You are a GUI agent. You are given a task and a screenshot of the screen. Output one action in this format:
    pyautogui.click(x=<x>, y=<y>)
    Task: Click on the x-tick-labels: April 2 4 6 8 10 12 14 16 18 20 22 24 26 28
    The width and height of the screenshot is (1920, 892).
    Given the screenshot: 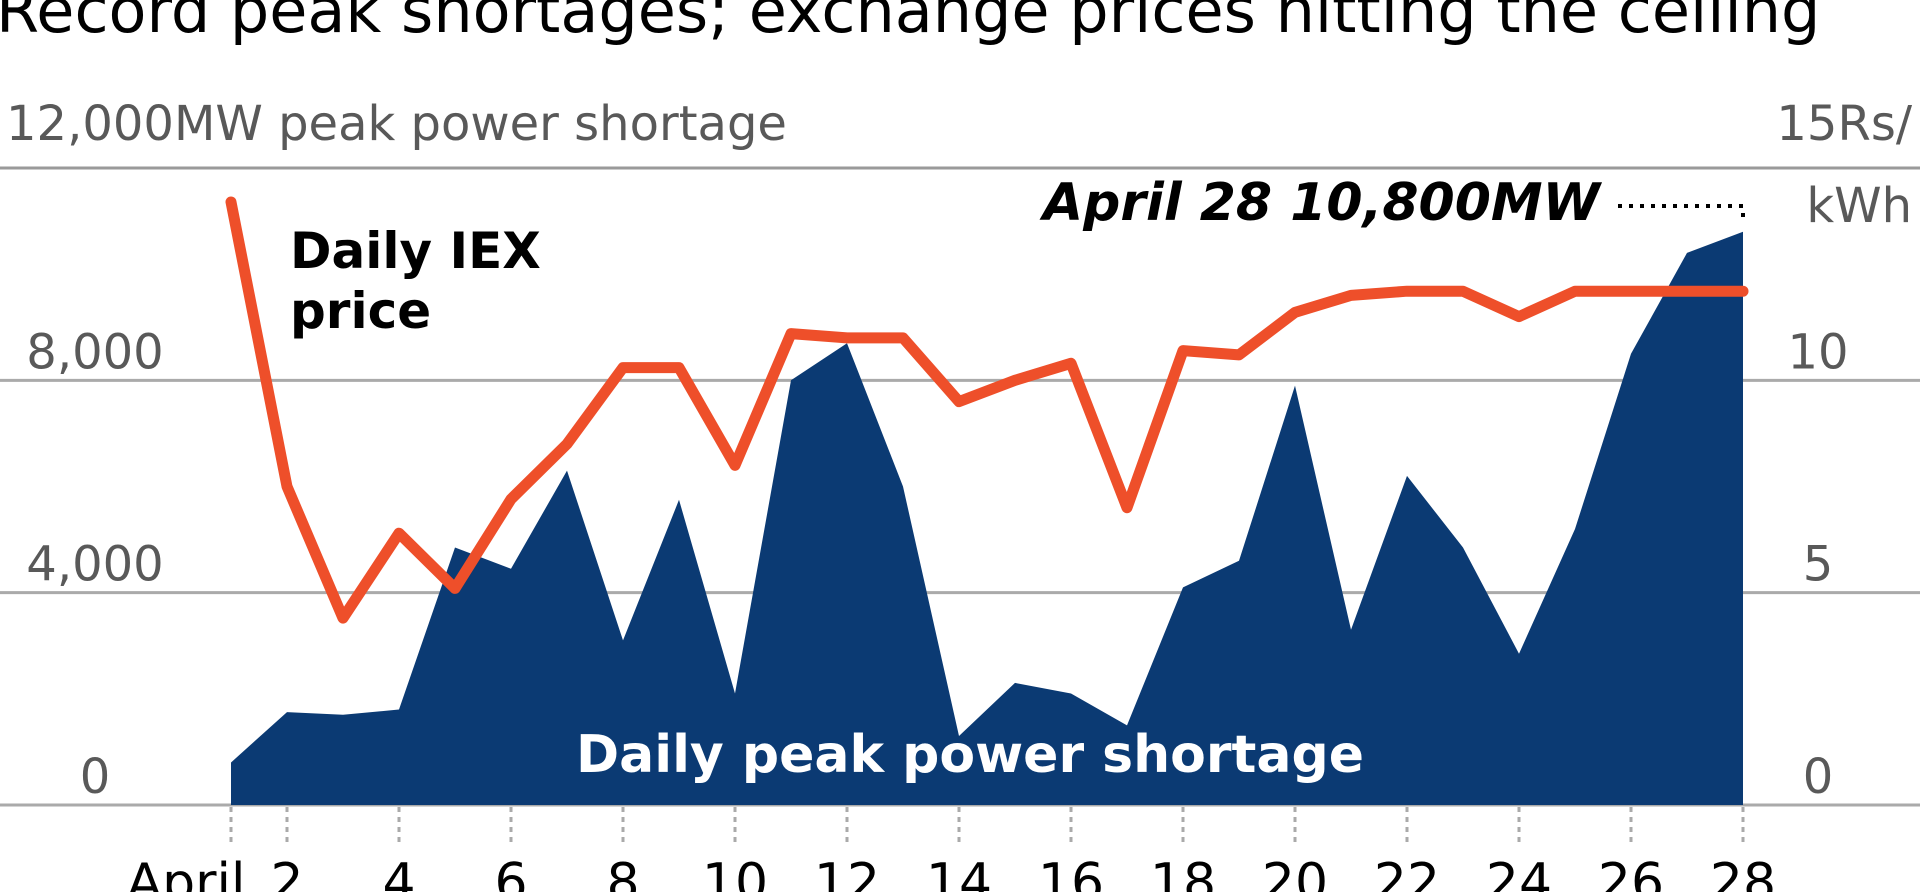 What is the action you would take?
    pyautogui.click(x=952, y=872)
    